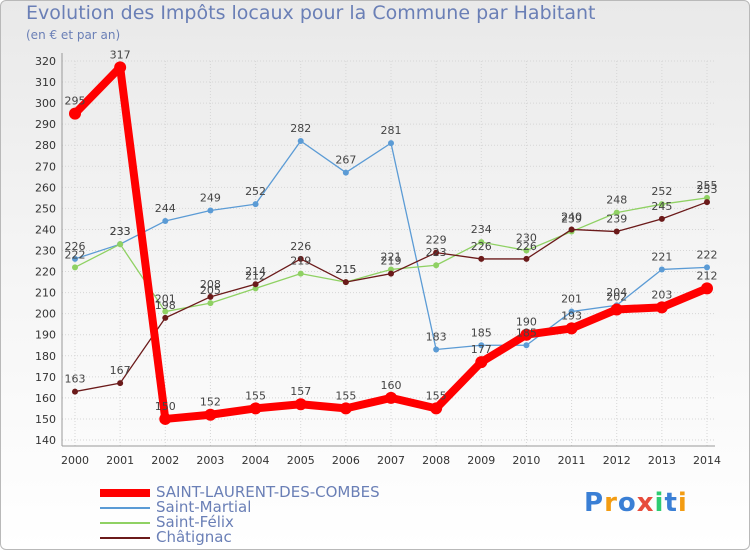 The width and height of the screenshot is (750, 550). What do you see at coordinates (165, 460) in the screenshot?
I see `x-tick-label: 2002` at bounding box center [165, 460].